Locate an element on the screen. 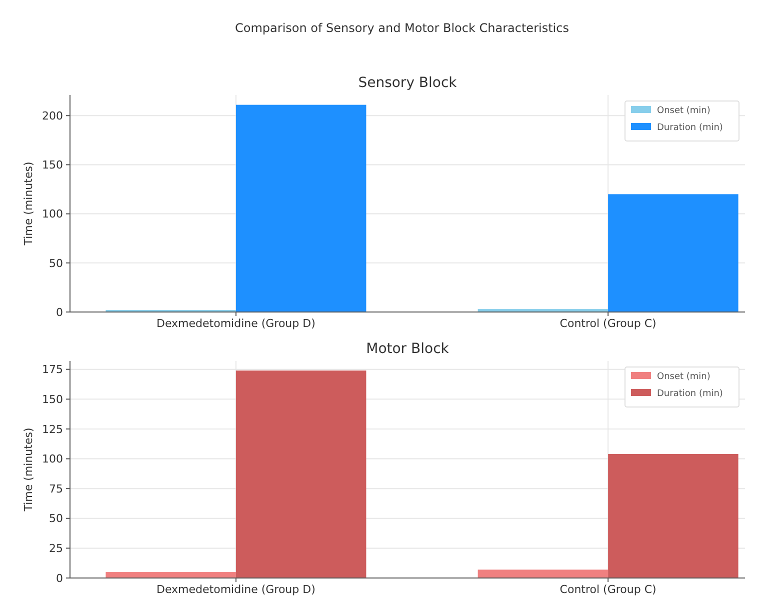 This screenshot has height=599, width=764. y-tick-label: 25 is located at coordinates (56, 549).